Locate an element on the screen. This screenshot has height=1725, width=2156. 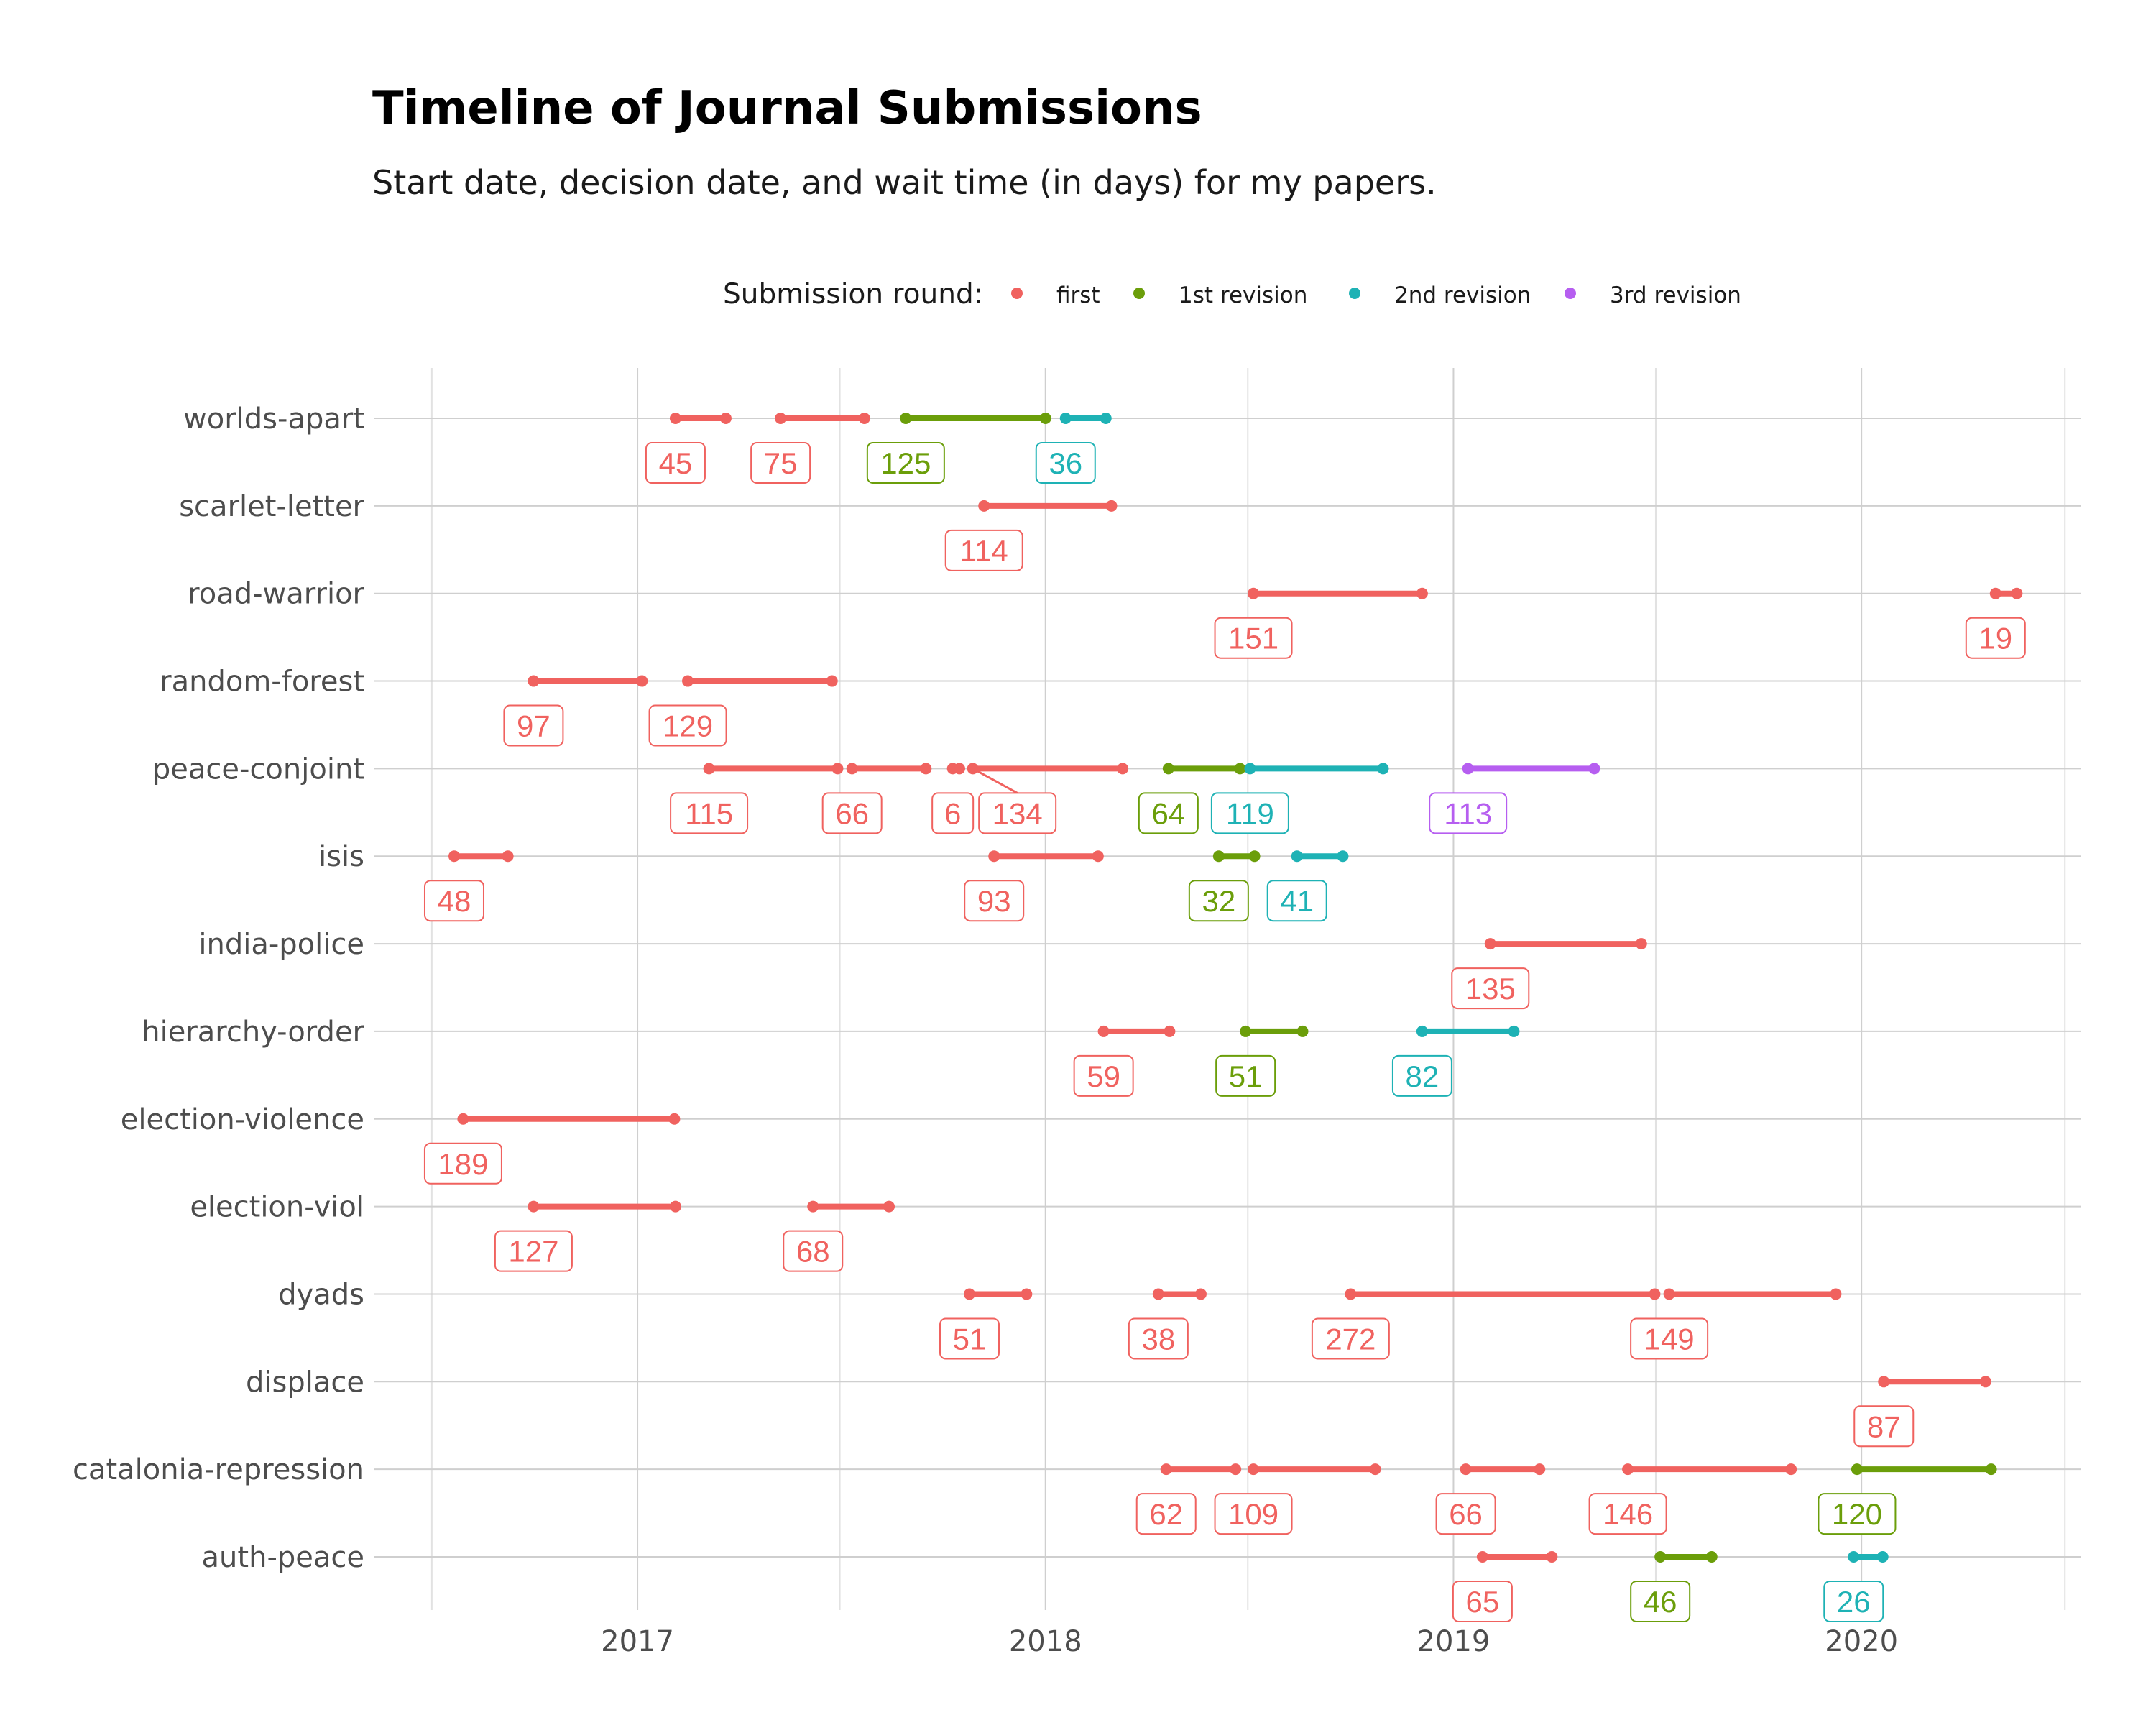
legend-key-r2 is located at coordinates (1354, 293).